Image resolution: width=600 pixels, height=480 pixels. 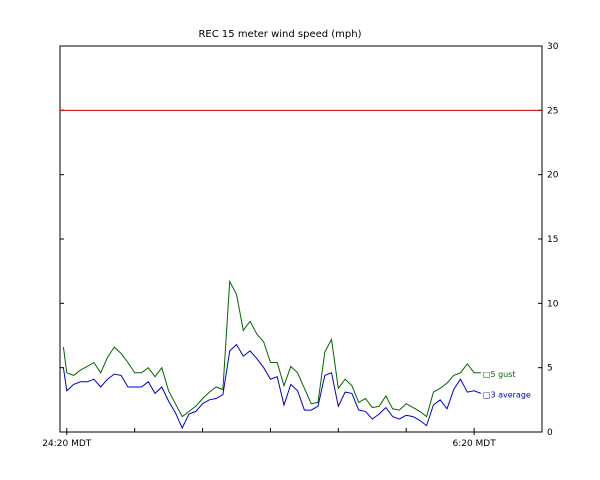 I want to click on y-tick-label: 5, so click(x=550, y=369).